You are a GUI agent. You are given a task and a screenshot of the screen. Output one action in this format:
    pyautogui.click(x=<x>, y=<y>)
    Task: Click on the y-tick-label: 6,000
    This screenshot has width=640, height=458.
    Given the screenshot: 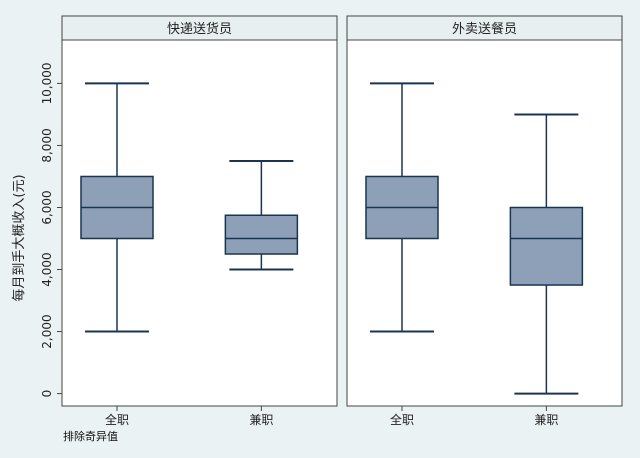 What is the action you would take?
    pyautogui.click(x=47, y=207)
    